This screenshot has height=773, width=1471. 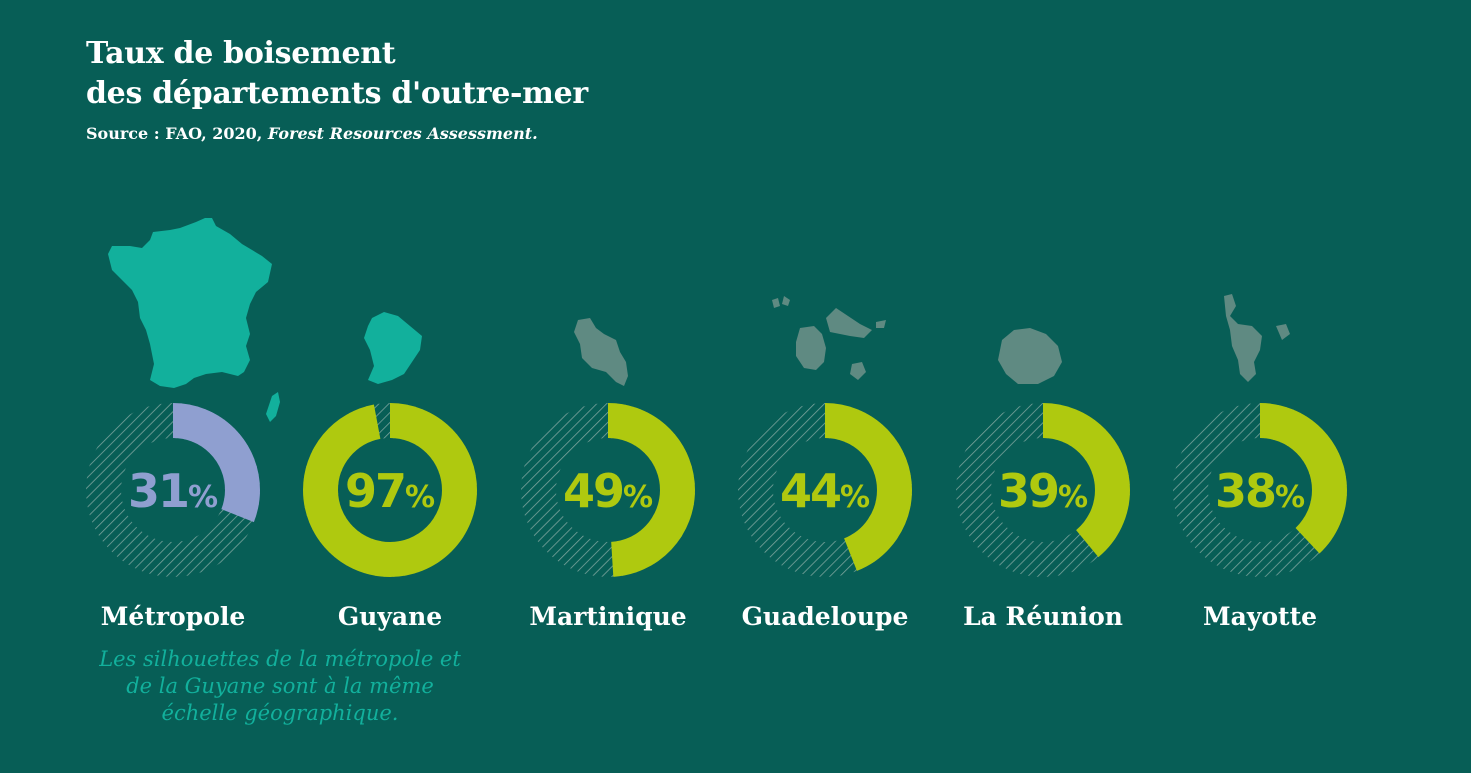 I want to click on ring-arc-martinique, so click(x=608, y=490).